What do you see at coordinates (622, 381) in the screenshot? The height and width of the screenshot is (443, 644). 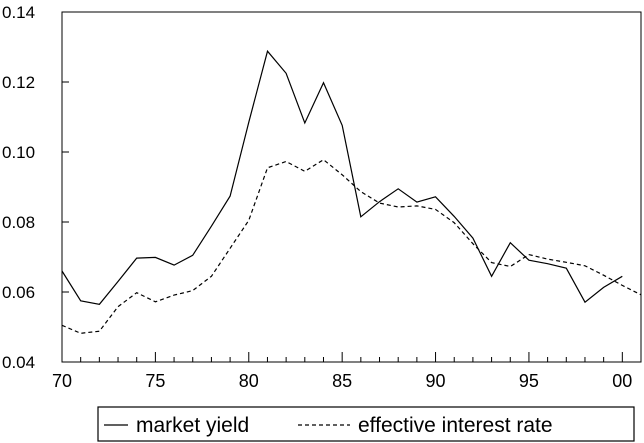 I see `x-tick-label: 00` at bounding box center [622, 381].